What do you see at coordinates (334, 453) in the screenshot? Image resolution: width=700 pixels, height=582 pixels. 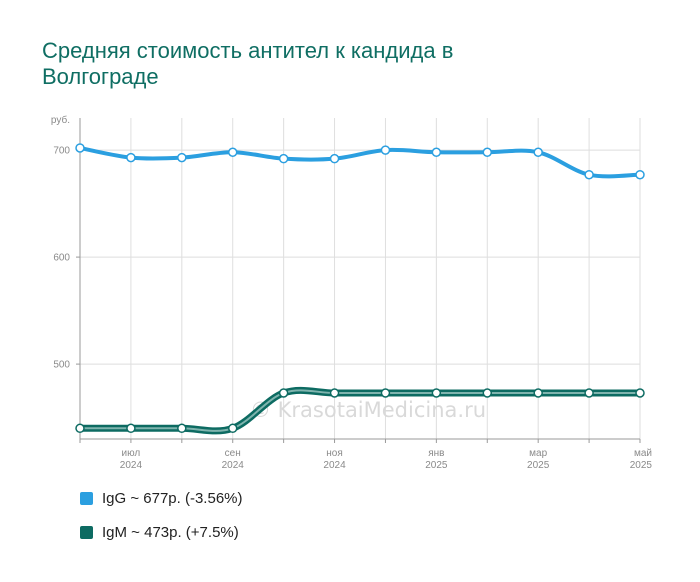 I see `x-tick-label-month: ноя` at bounding box center [334, 453].